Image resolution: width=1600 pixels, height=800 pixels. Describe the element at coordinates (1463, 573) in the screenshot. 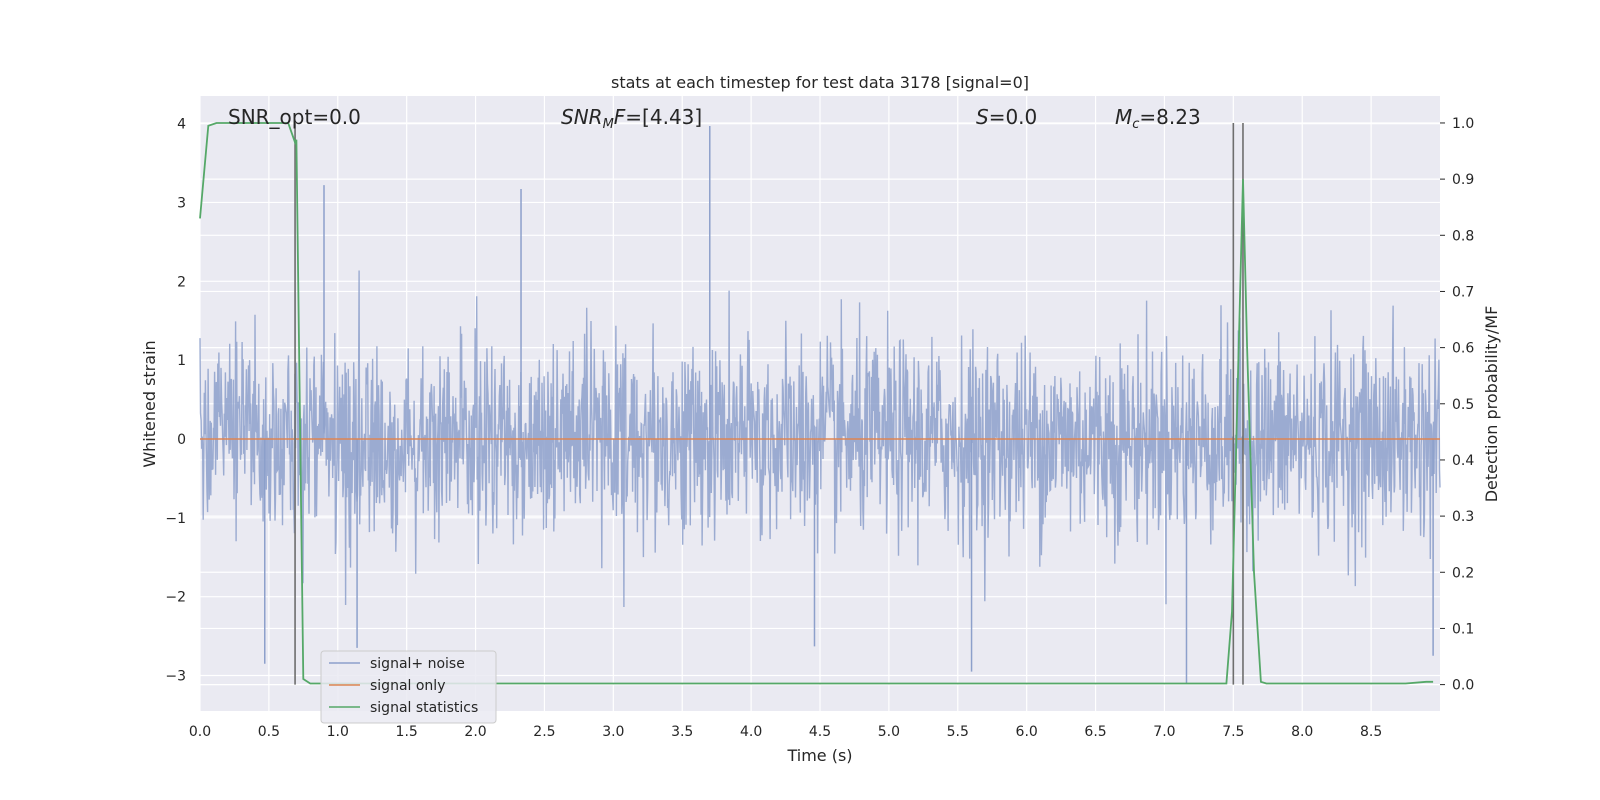

I see `y2-tick-label: 0.2` at that location.